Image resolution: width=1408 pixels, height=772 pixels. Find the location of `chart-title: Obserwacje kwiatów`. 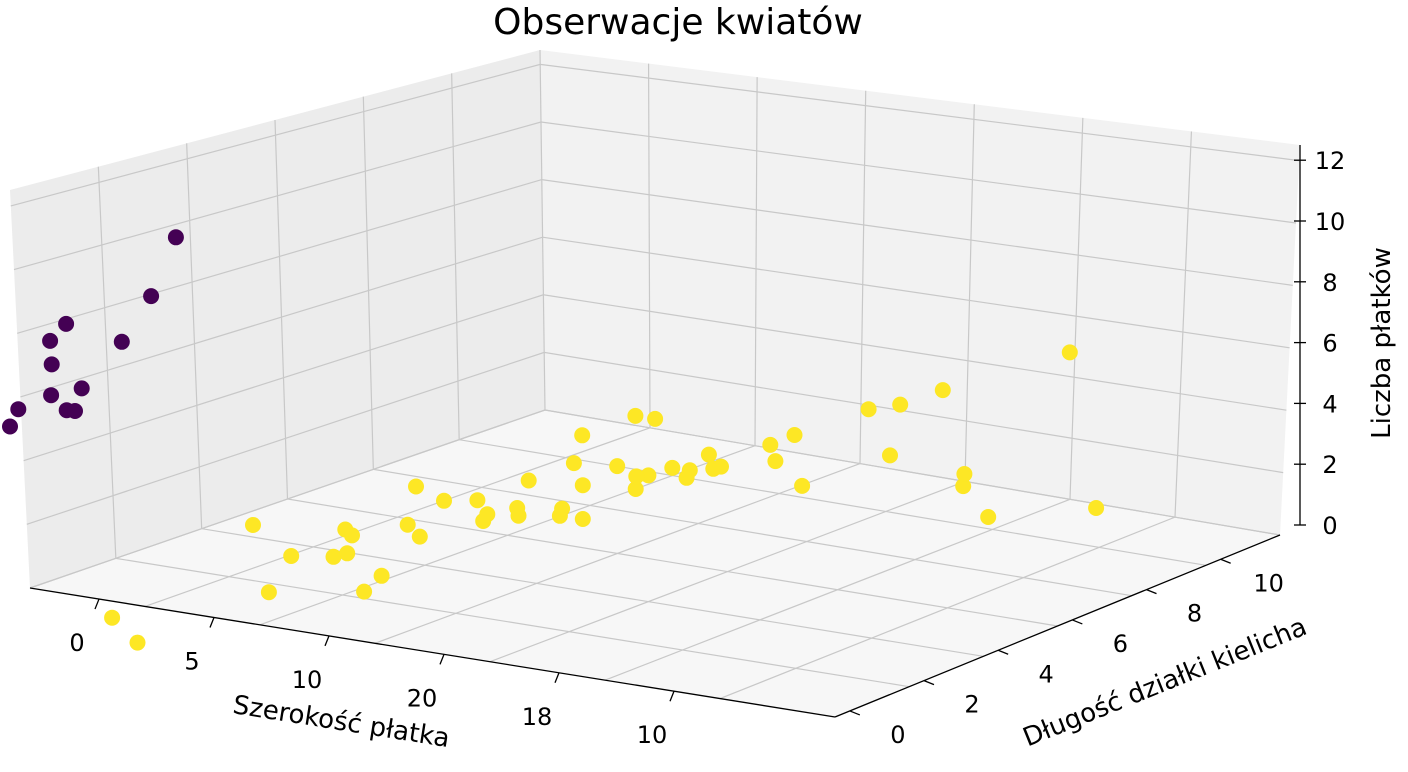

chart-title: Obserwacje kwiatów is located at coordinates (678, 22).